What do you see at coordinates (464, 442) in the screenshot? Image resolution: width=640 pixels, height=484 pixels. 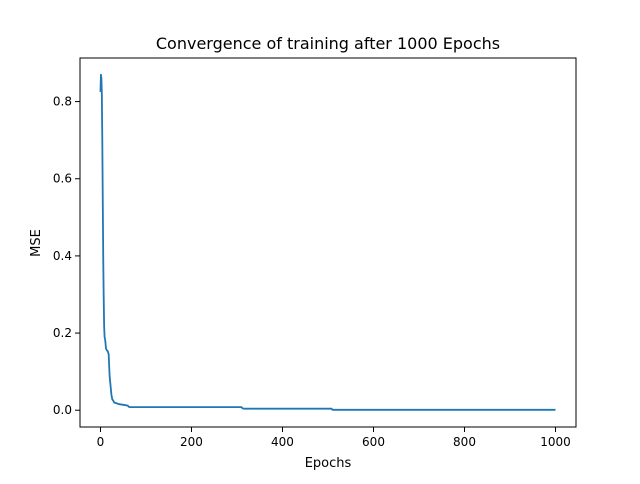 I see `x-tick-label: 800` at bounding box center [464, 442].